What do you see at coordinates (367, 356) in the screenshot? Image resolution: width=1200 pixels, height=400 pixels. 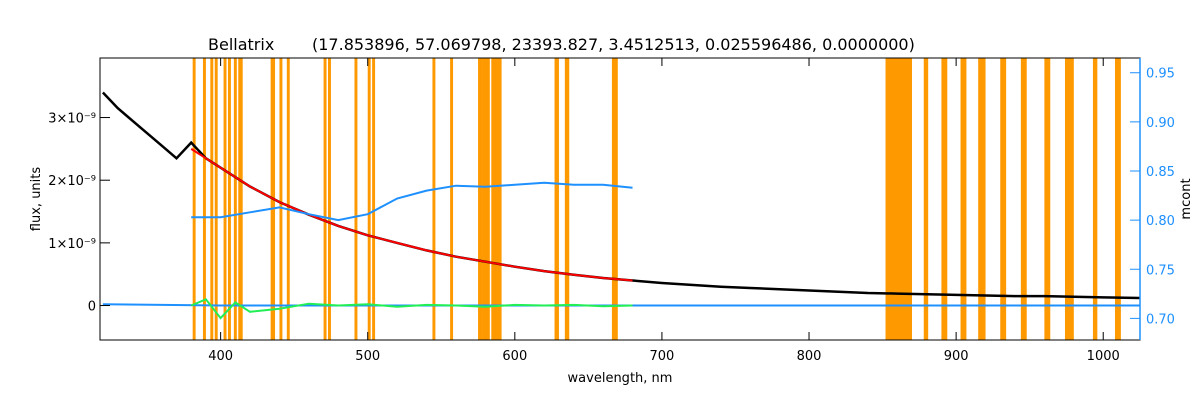 I see `x-tick-label: 500` at bounding box center [367, 356].